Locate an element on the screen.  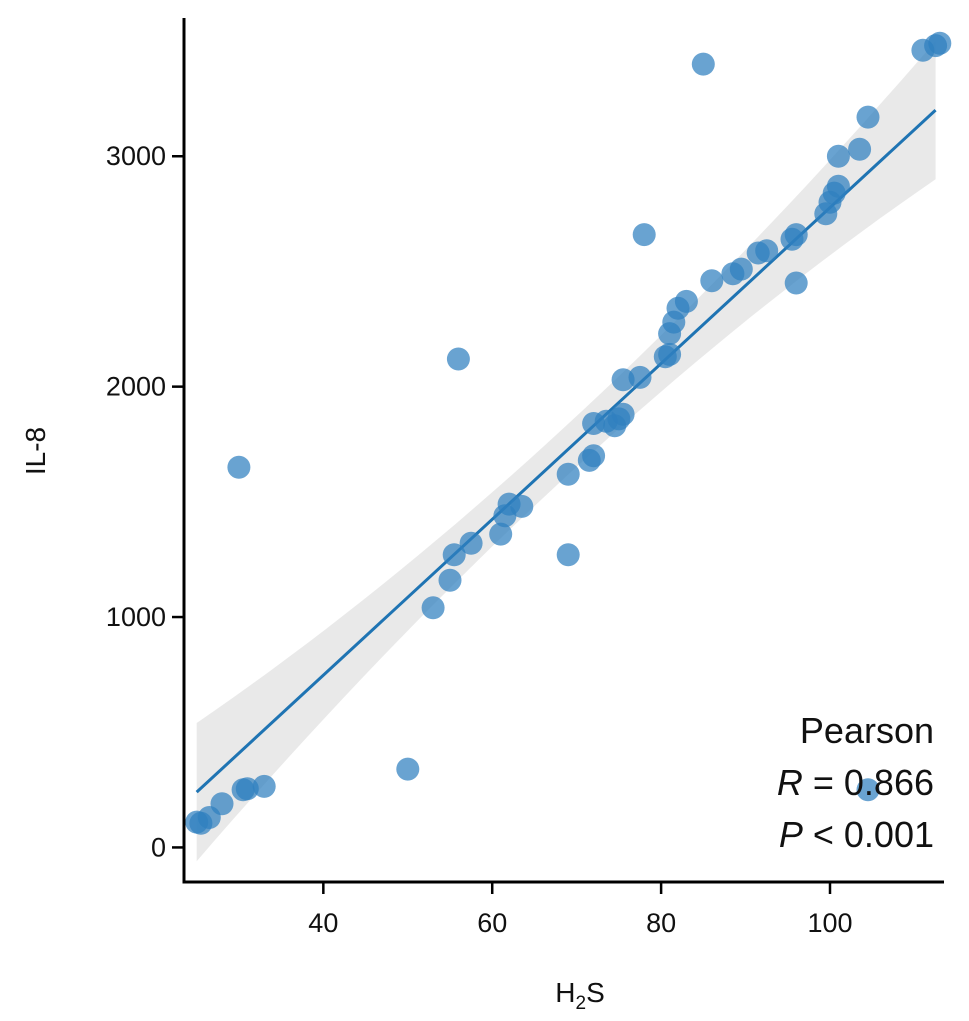
x-tick-label: 100 is located at coordinates (829, 923).